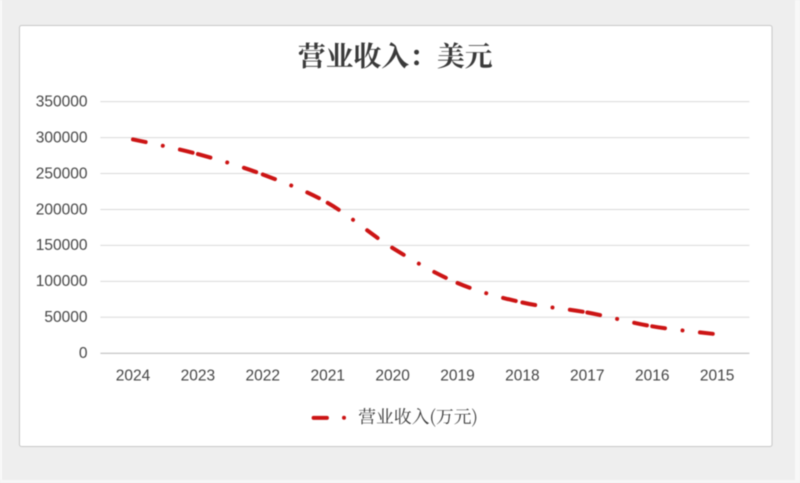  I want to click on svg-text: 300000, so click(62, 137).